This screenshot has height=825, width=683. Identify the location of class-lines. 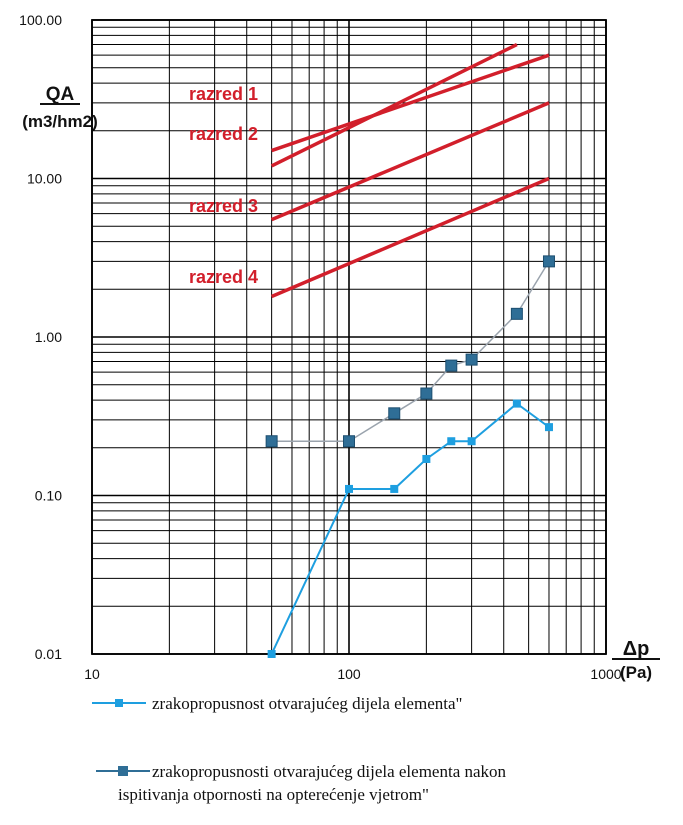
(410, 170).